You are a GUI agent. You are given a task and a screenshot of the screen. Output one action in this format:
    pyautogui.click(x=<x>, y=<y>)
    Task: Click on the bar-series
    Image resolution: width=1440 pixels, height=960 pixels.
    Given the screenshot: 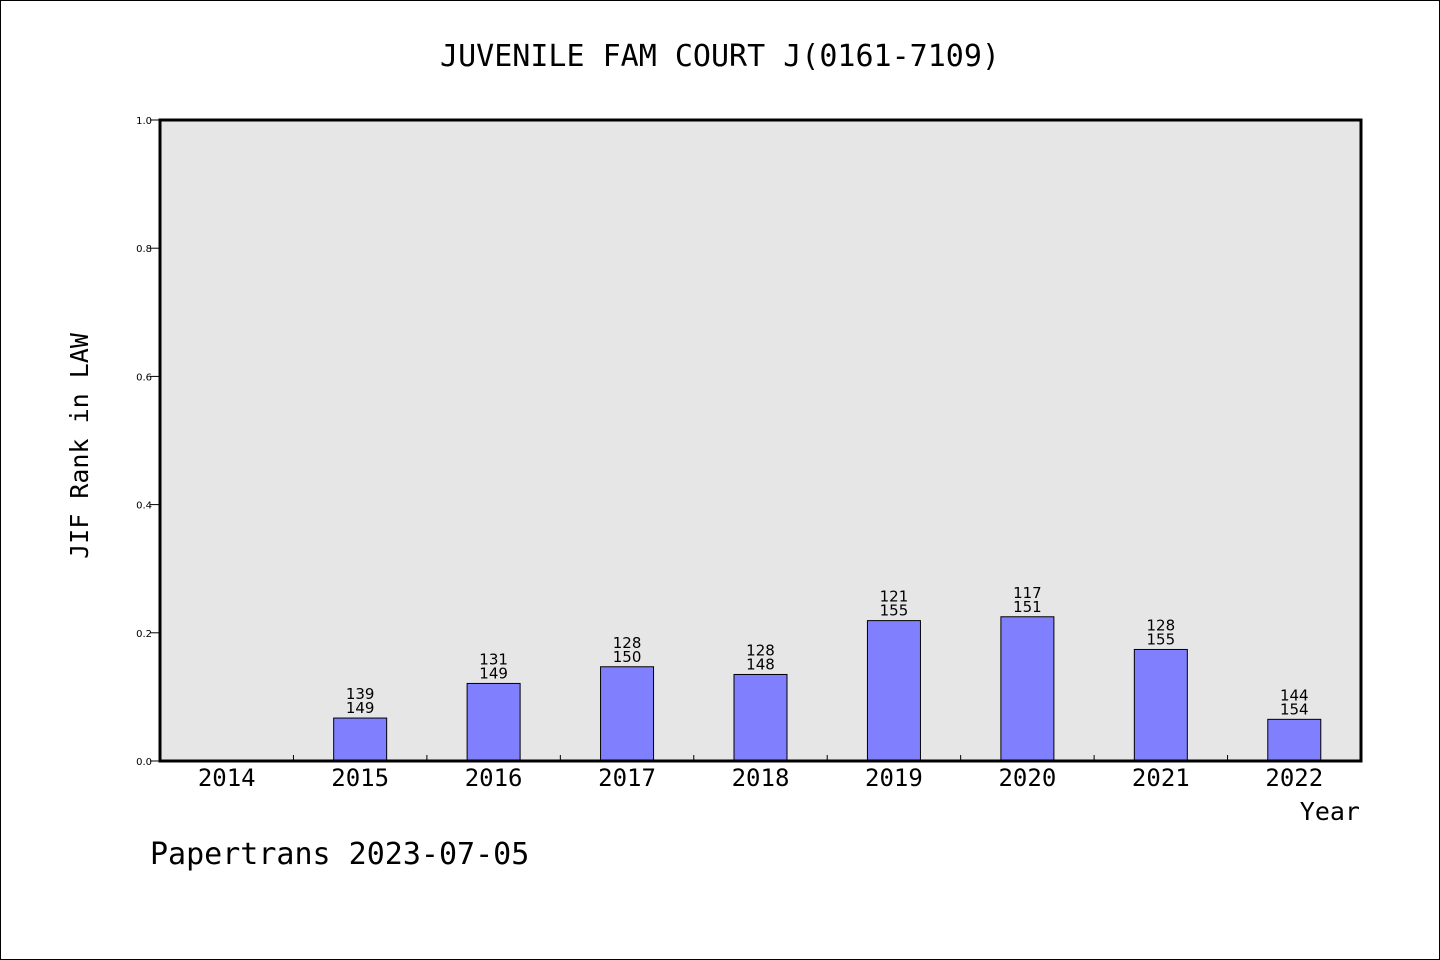 What is the action you would take?
    pyautogui.click(x=827, y=689)
    